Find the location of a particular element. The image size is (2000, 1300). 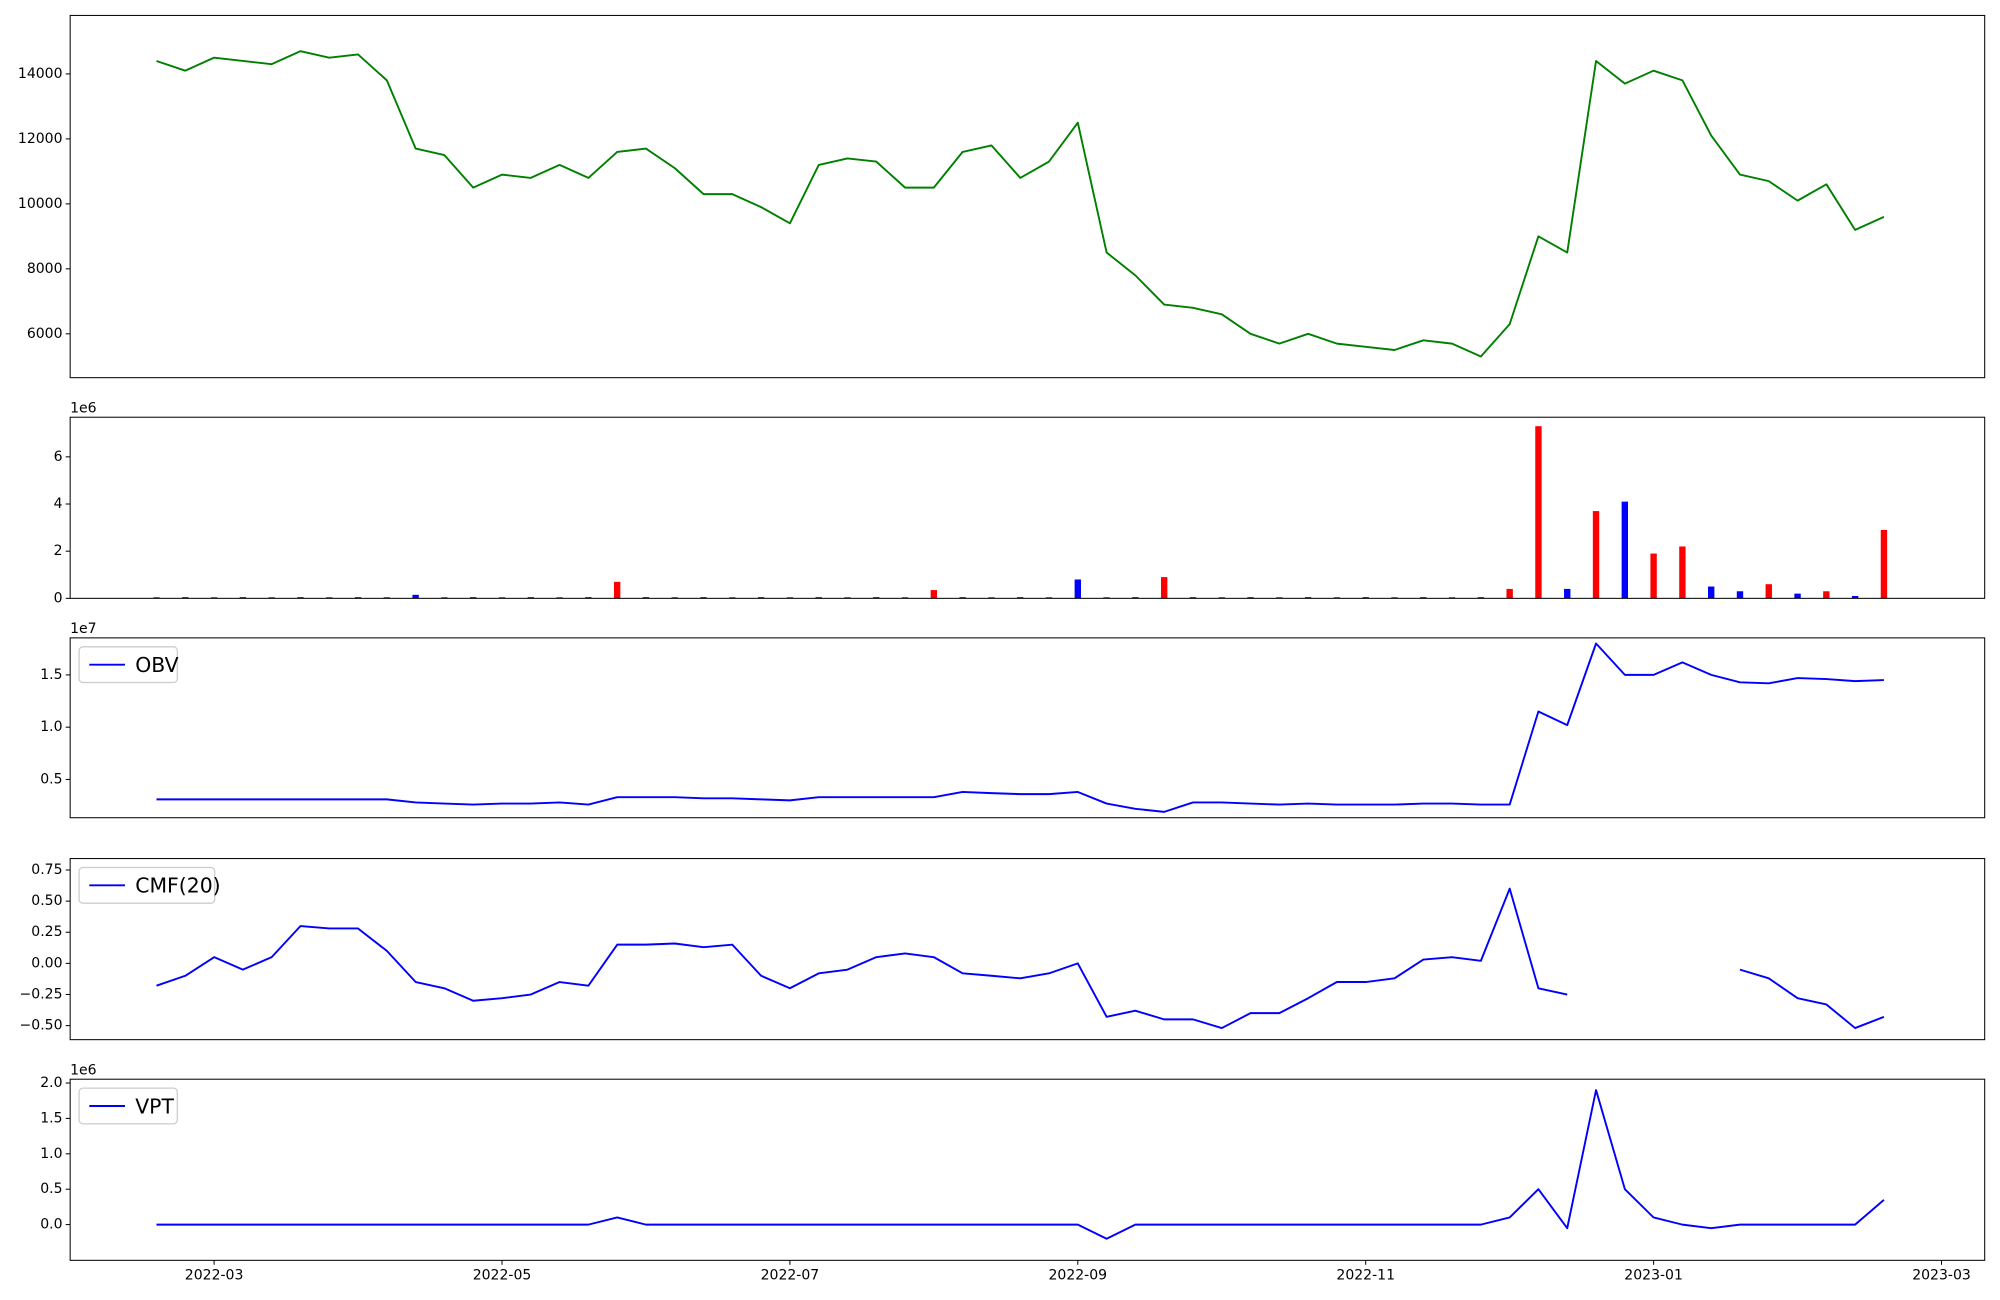

y-tick-label: 0 is located at coordinates (58, 598).